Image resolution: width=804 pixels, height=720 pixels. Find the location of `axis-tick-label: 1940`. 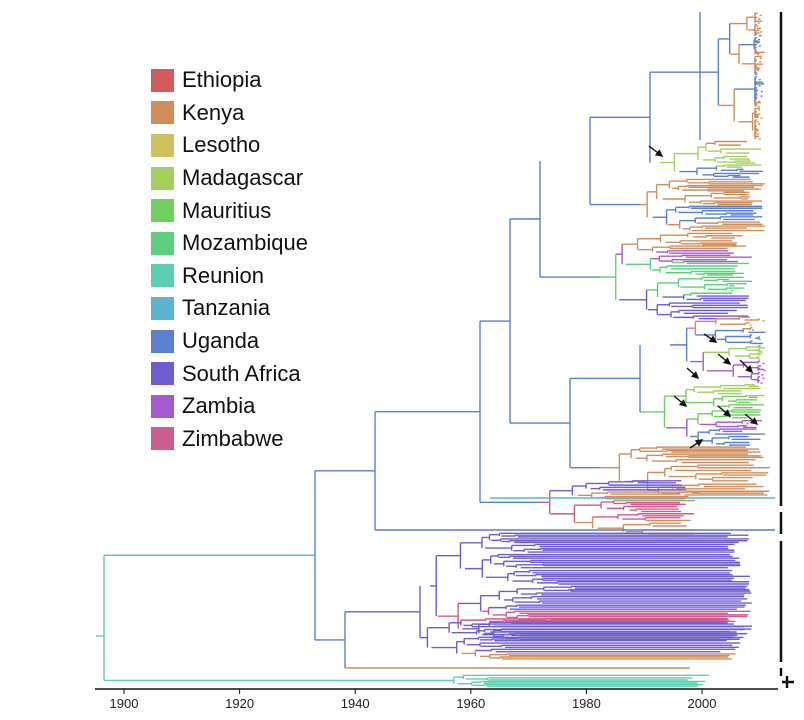

axis-tick-label: 1940 is located at coordinates (355, 703).